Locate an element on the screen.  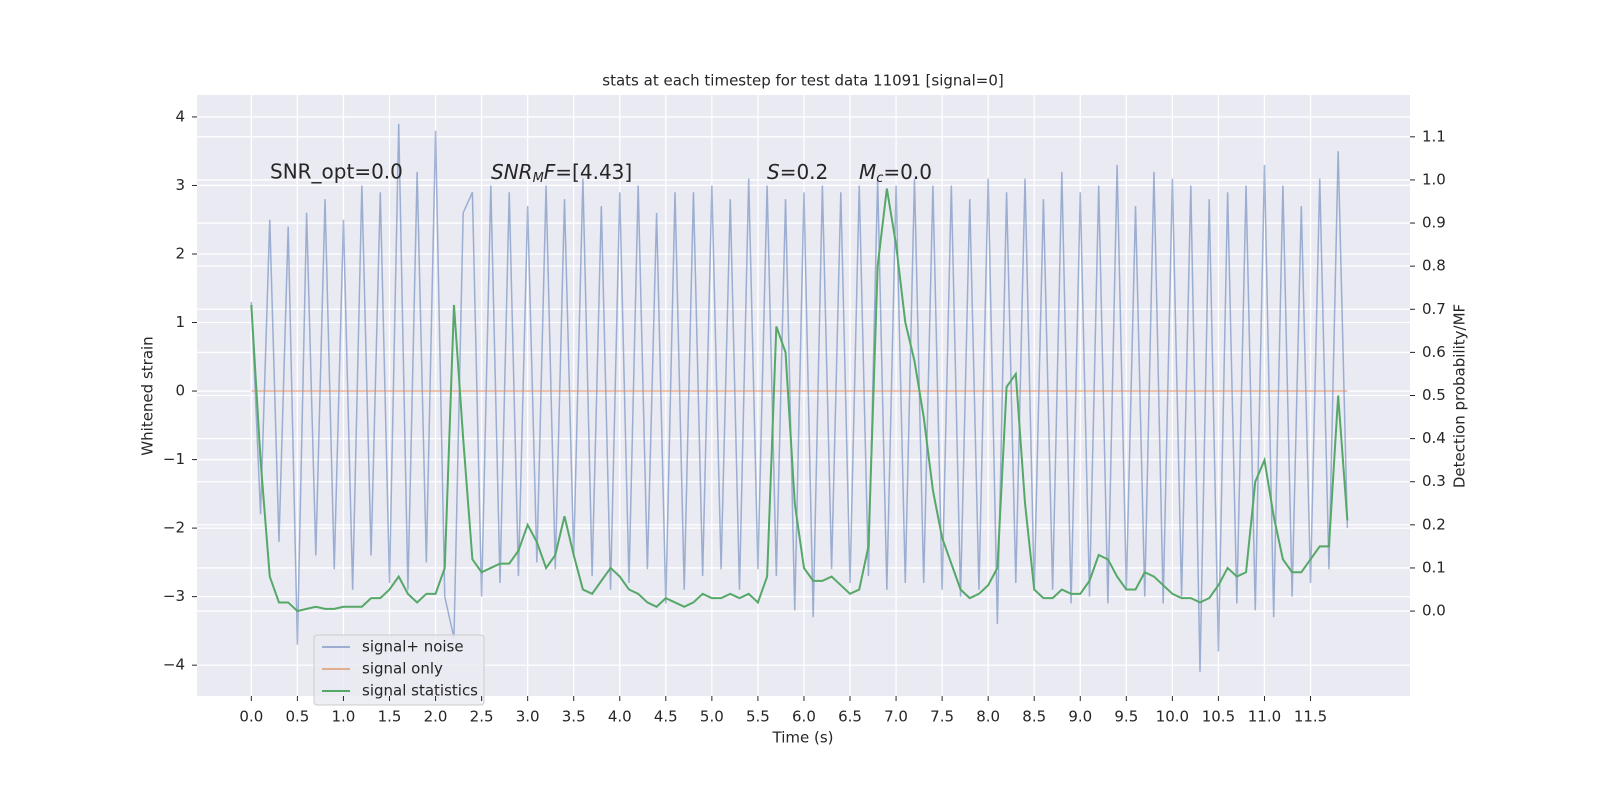
x-axis-label: Time (s) is located at coordinates (803, 738).